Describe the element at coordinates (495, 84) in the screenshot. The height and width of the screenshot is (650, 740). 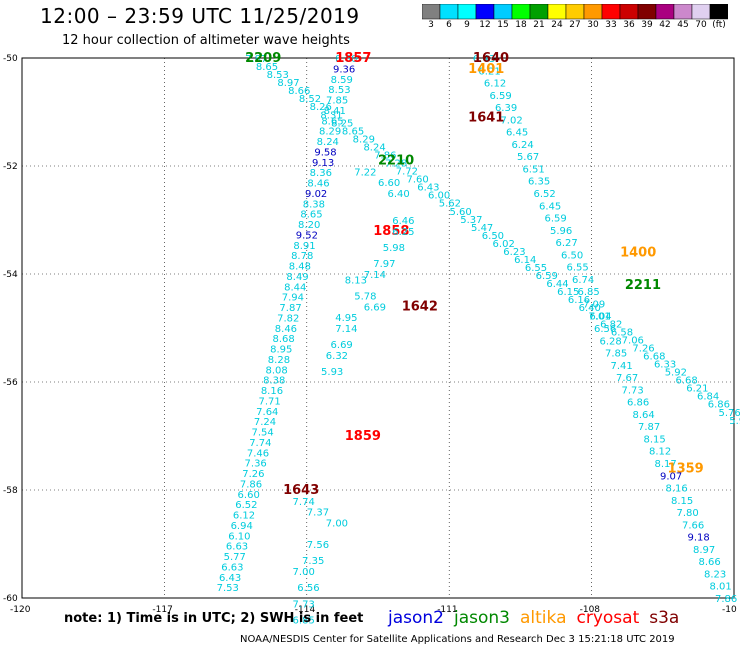
I see `swh-value: 6.12` at that location.